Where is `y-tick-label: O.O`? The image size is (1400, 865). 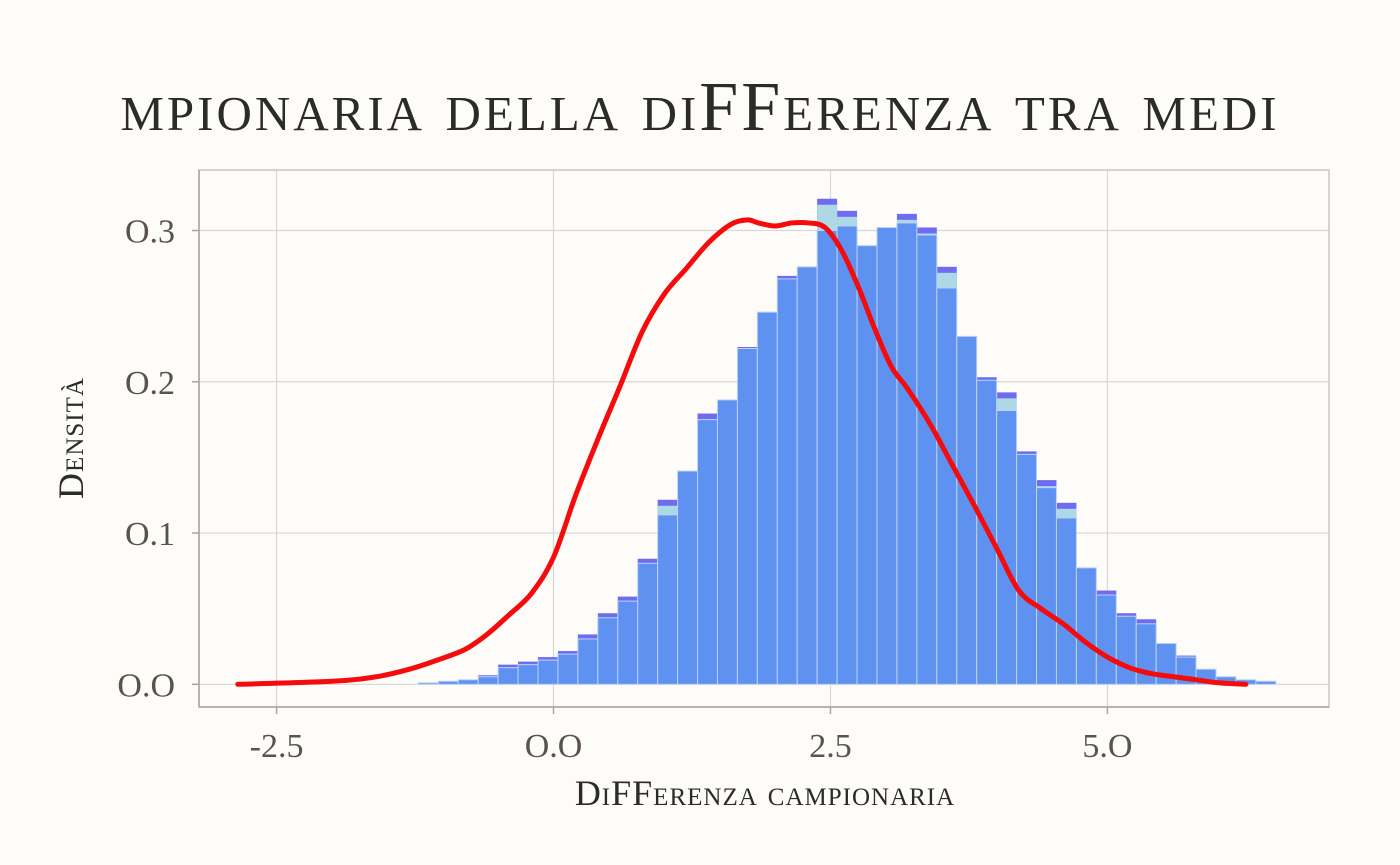 y-tick-label: O.O is located at coordinates (146, 685).